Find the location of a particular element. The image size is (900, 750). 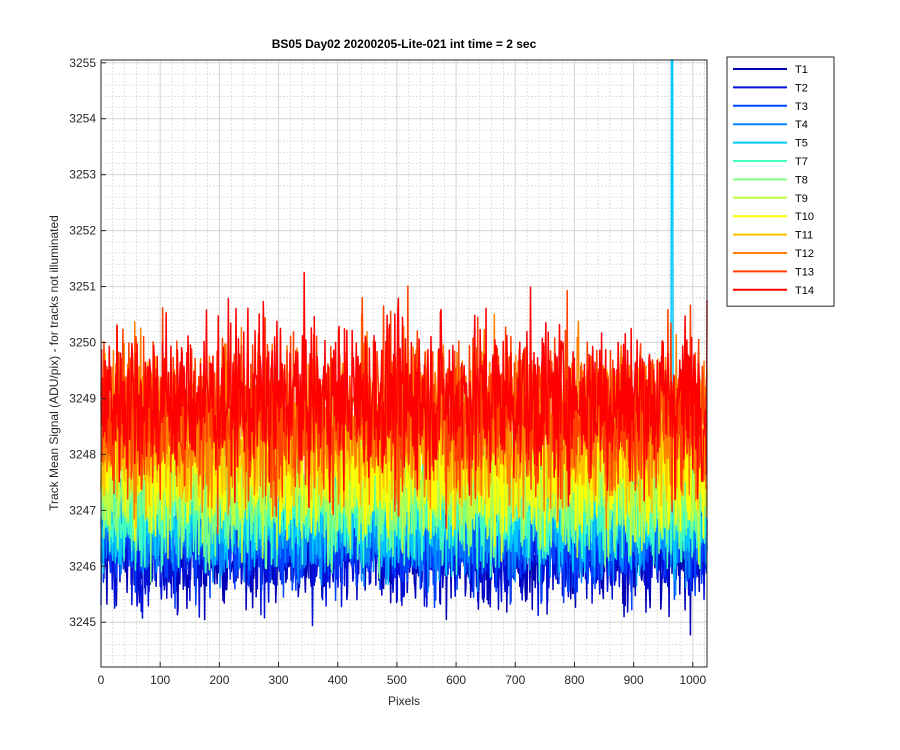

x-tick-label: 700 is located at coordinates (515, 680).